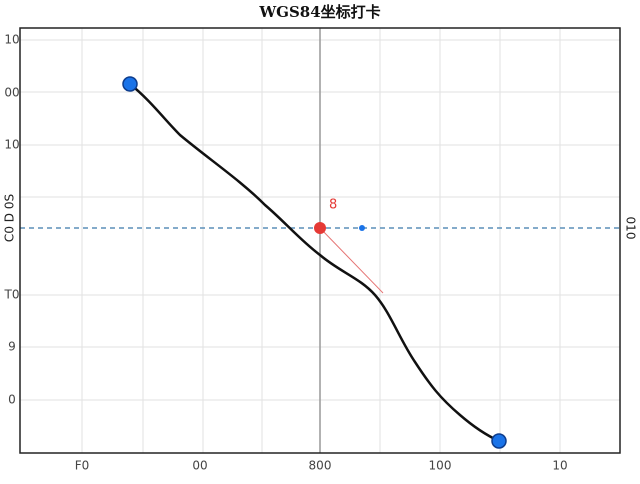  I want to click on x-tick-label: 100, so click(440, 466).